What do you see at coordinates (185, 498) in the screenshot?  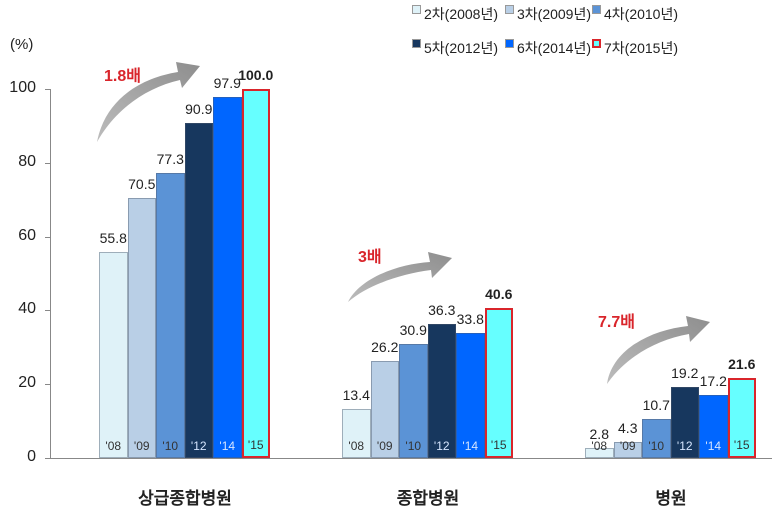 I see `category-label: 상급종합병원` at bounding box center [185, 498].